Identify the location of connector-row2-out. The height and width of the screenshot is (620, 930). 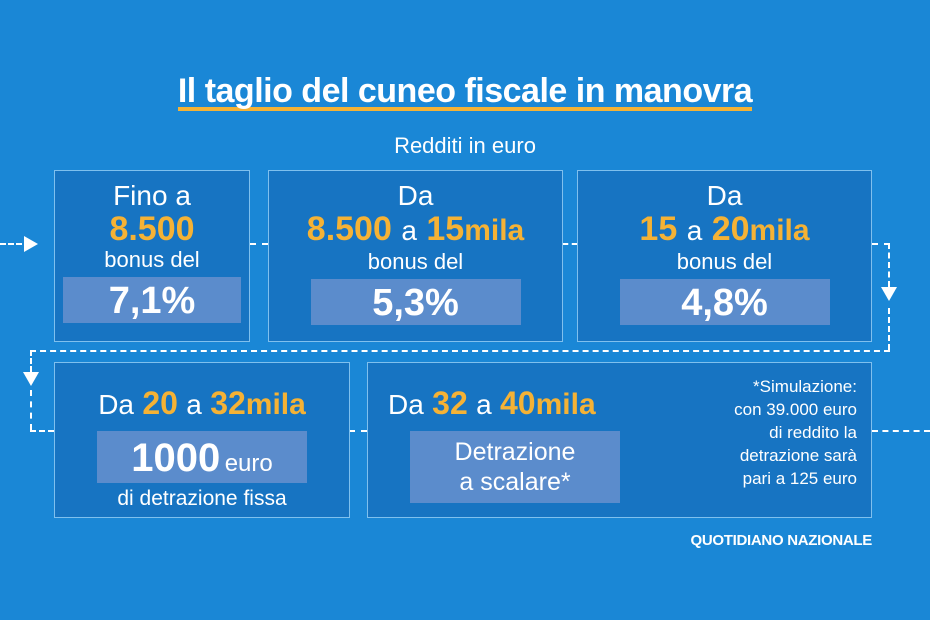
(901, 431).